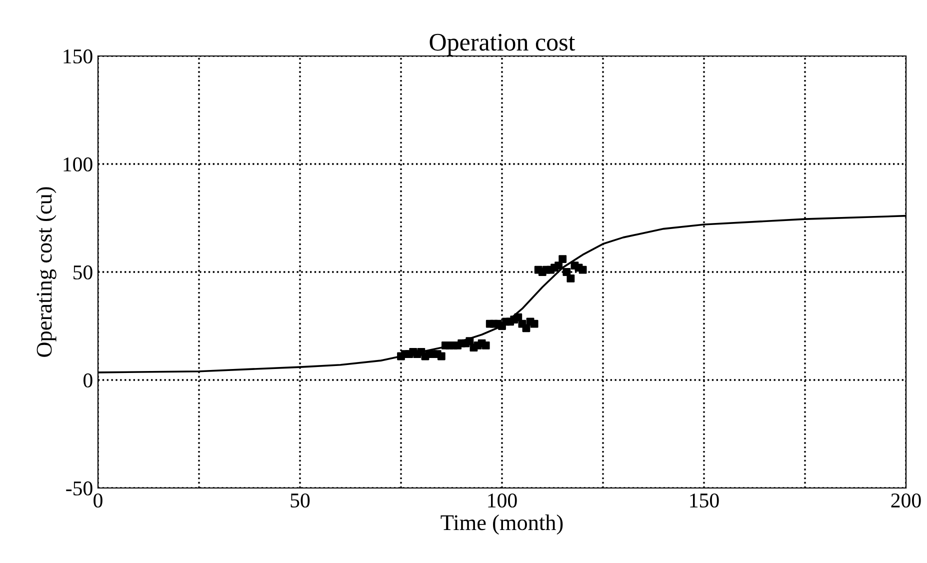 The image size is (927, 563). I want to click on chart-title: Operation cost, so click(503, 45).